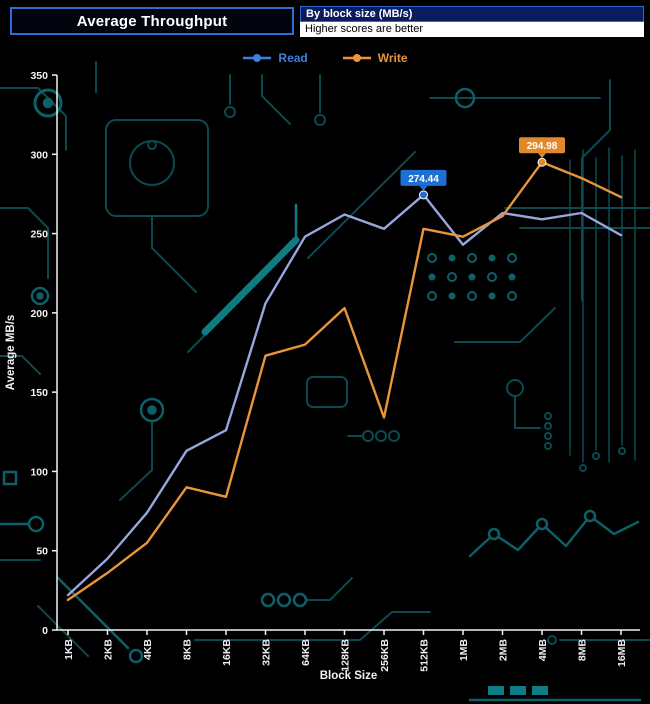 The height and width of the screenshot is (704, 650). Describe the element at coordinates (472, 14) in the screenshot. I see `chart-subtitle: By block size (MB/s)` at that location.